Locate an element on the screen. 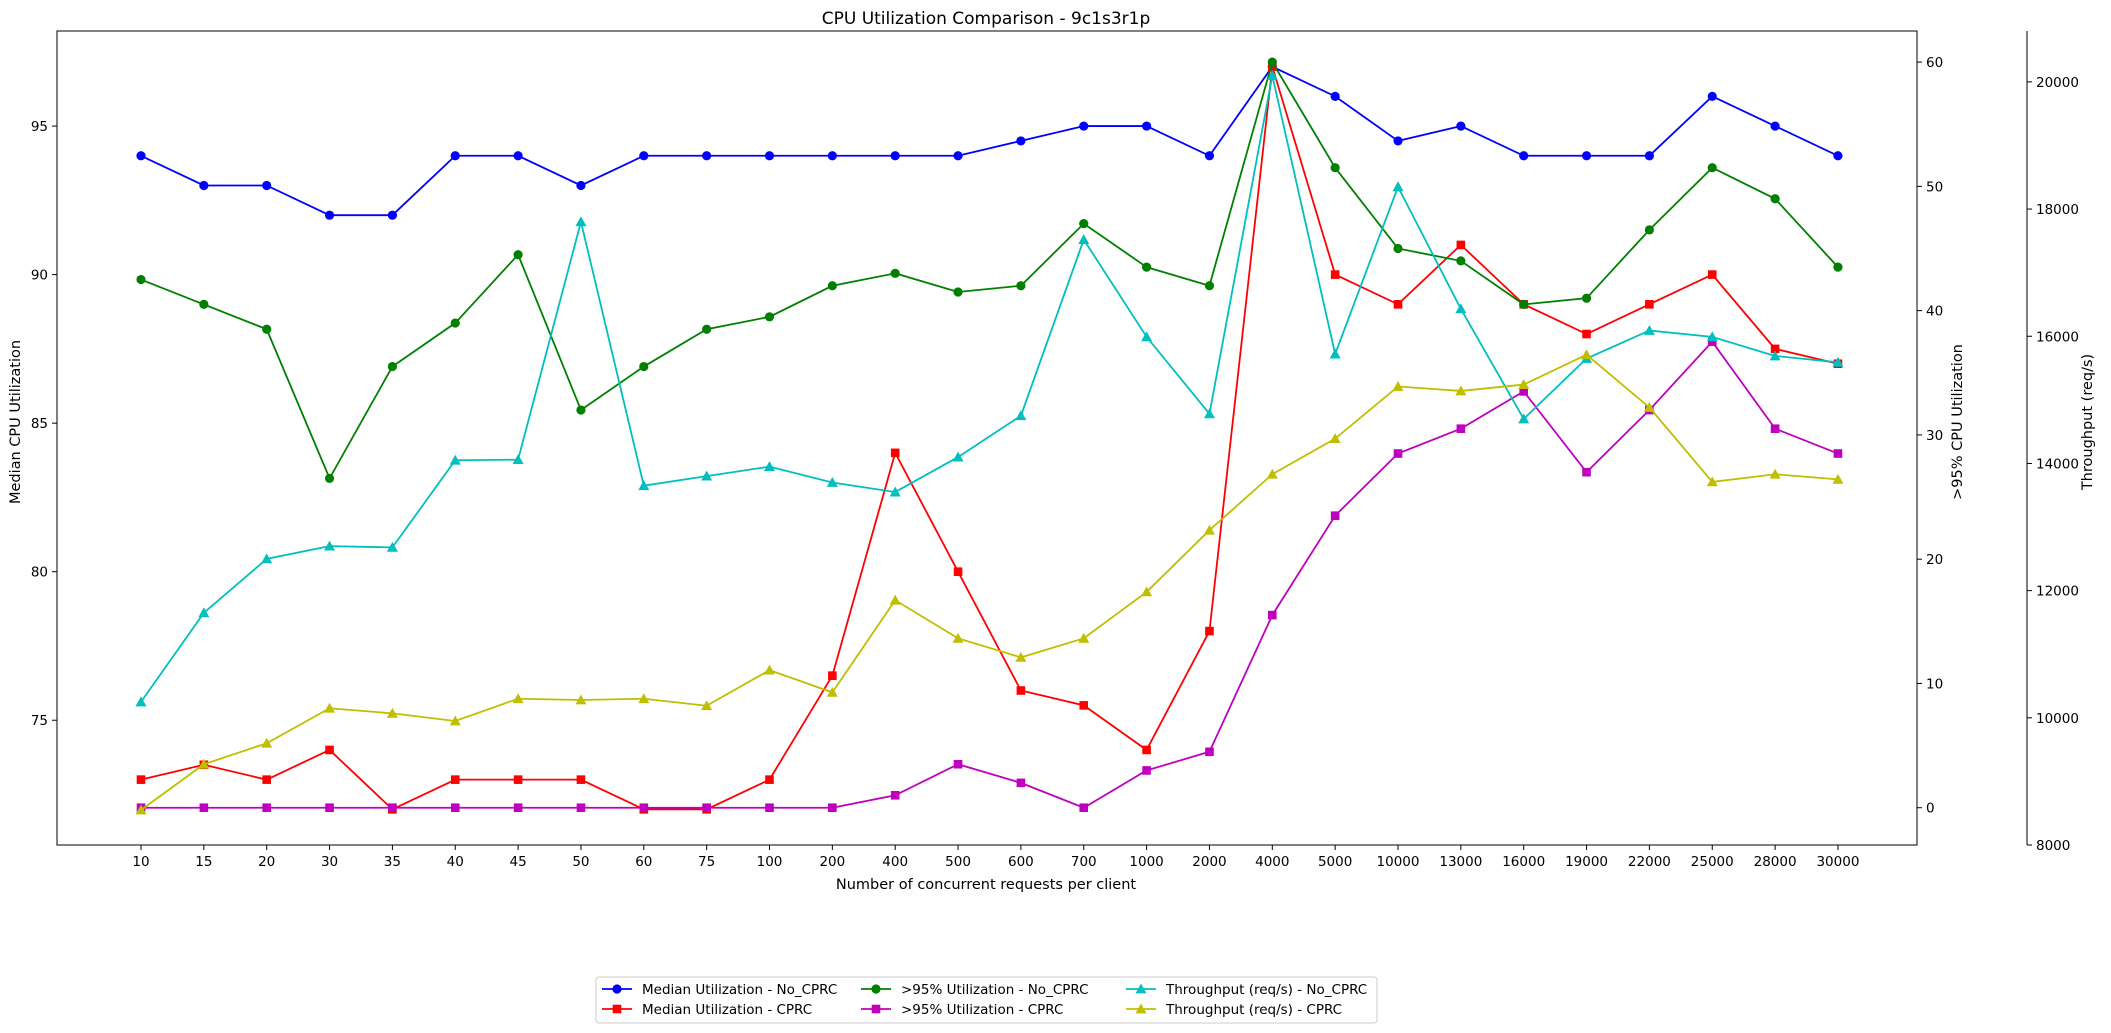  x-tick-label: 40 is located at coordinates (455, 862).